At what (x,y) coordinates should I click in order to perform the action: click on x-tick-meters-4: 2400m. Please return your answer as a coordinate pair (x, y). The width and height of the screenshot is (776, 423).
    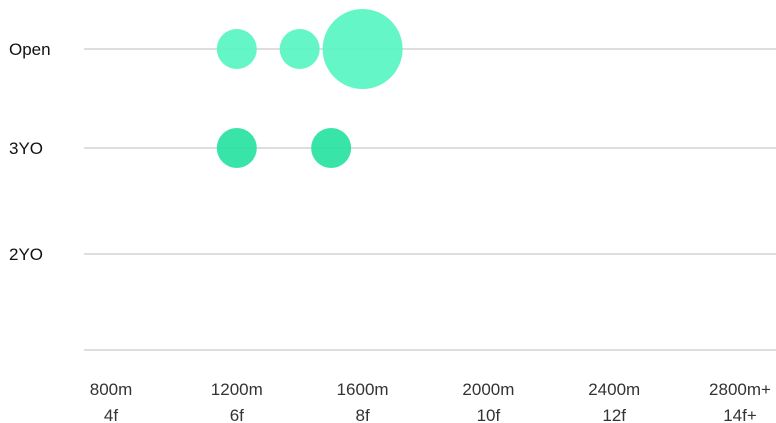
    Looking at the image, I should click on (614, 389).